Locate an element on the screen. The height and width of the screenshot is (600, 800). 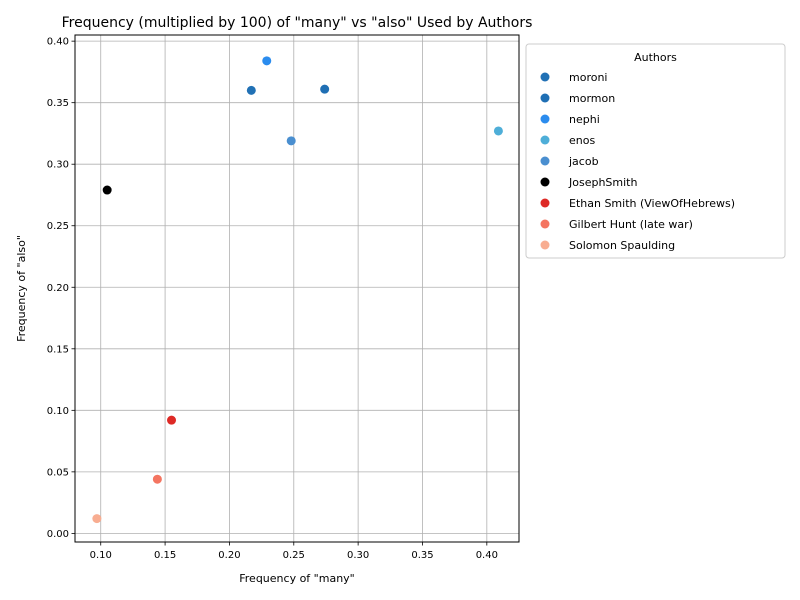
legend-label: Gilbert Hunt (late war) is located at coordinates (631, 224).